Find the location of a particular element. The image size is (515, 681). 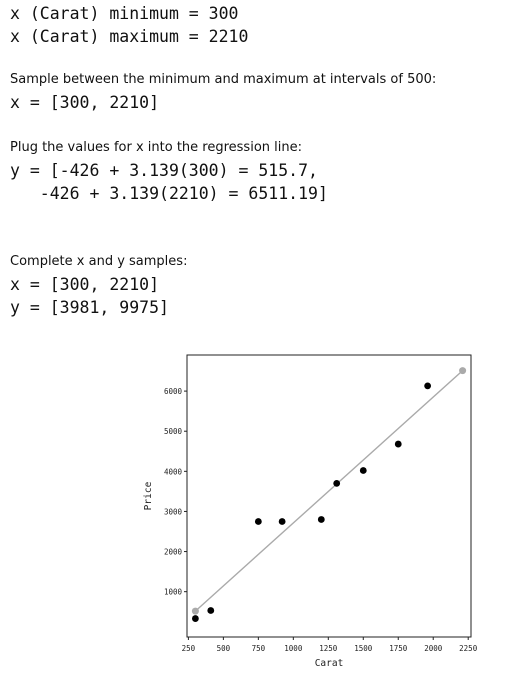

x-tick-label: 1250 is located at coordinates (328, 648).